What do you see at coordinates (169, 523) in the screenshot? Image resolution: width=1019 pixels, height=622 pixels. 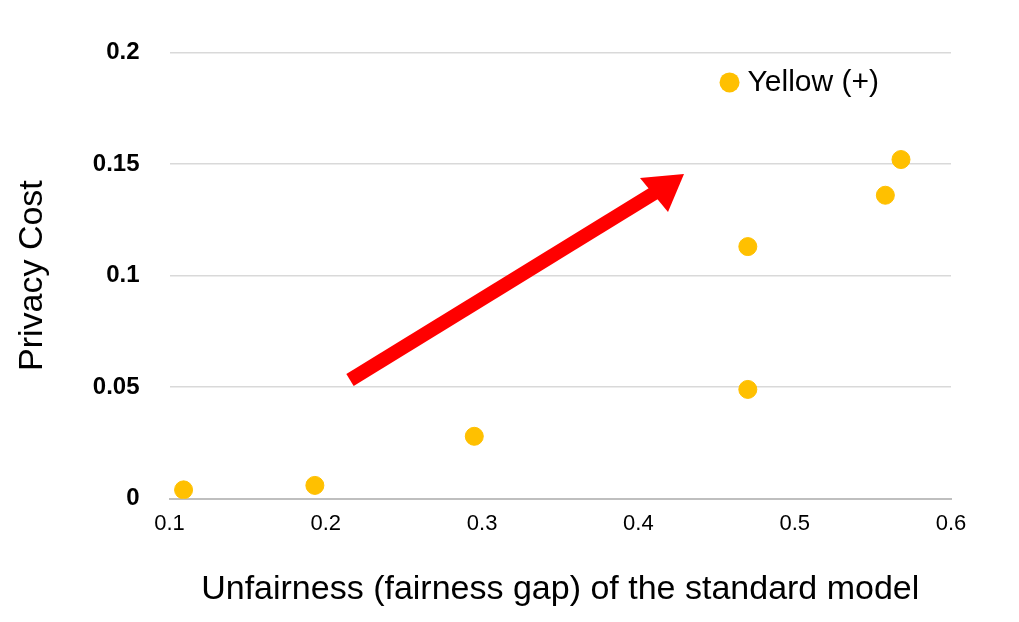 I see `x-tick-label: 0.1` at bounding box center [169, 523].